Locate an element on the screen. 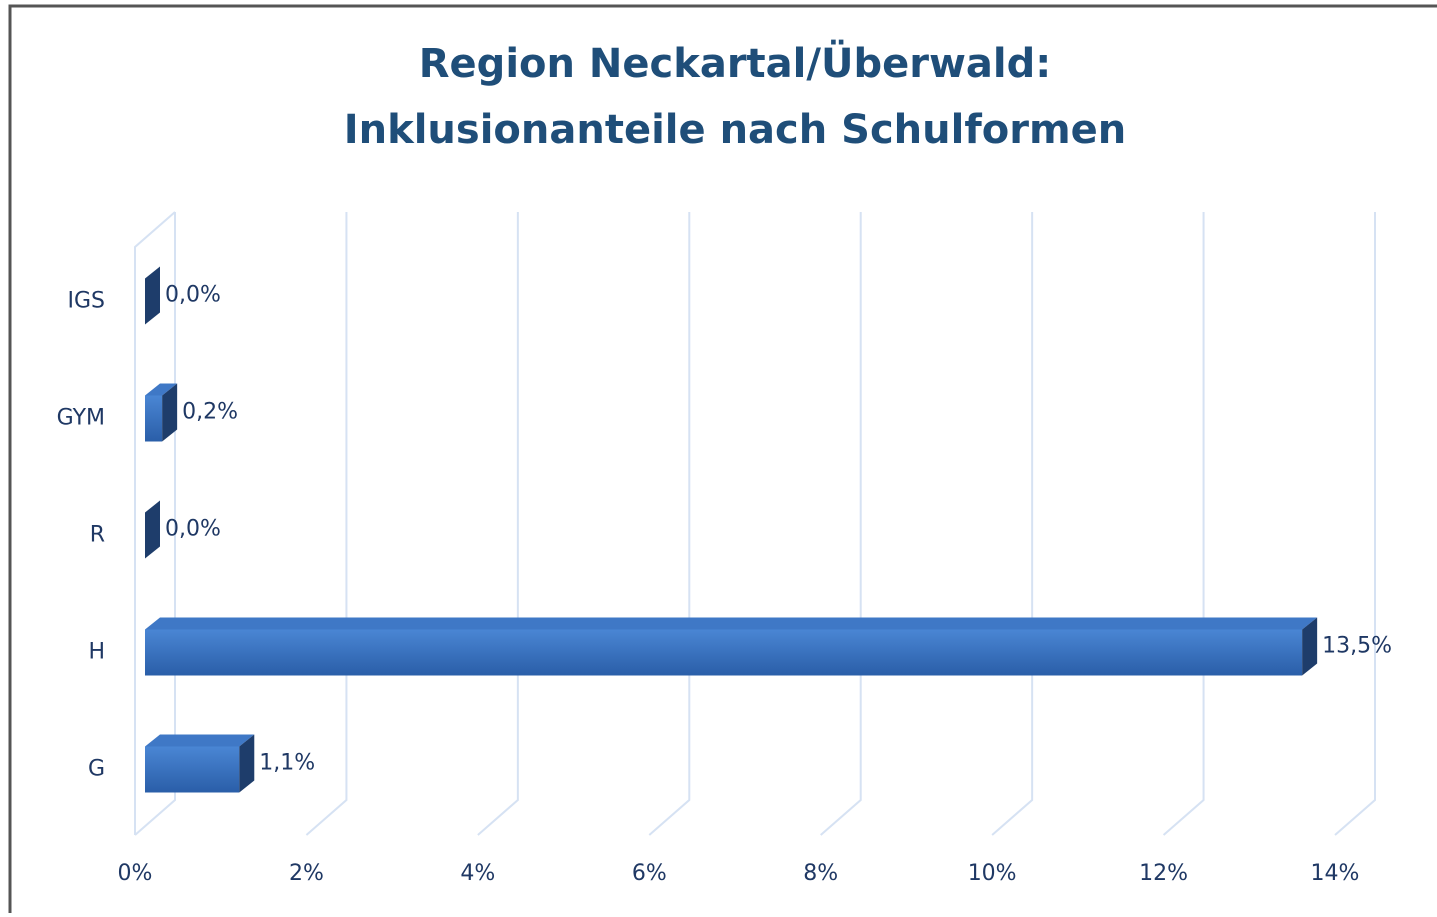 The image size is (1437, 917). wall-line is located at coordinates (155, 523).